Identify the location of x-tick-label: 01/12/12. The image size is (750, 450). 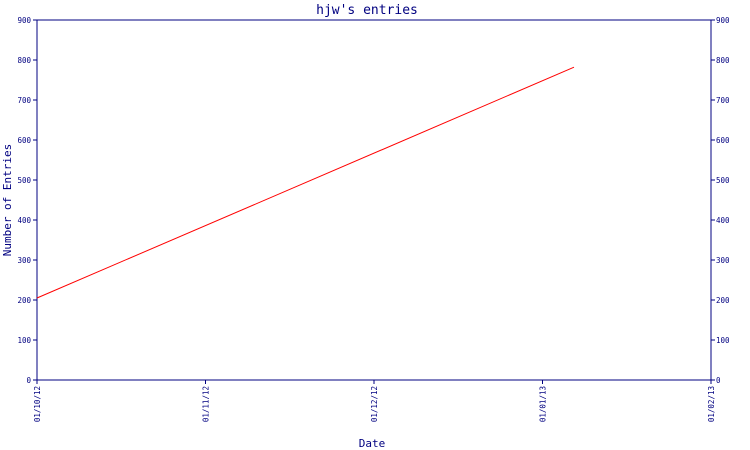
(374, 404).